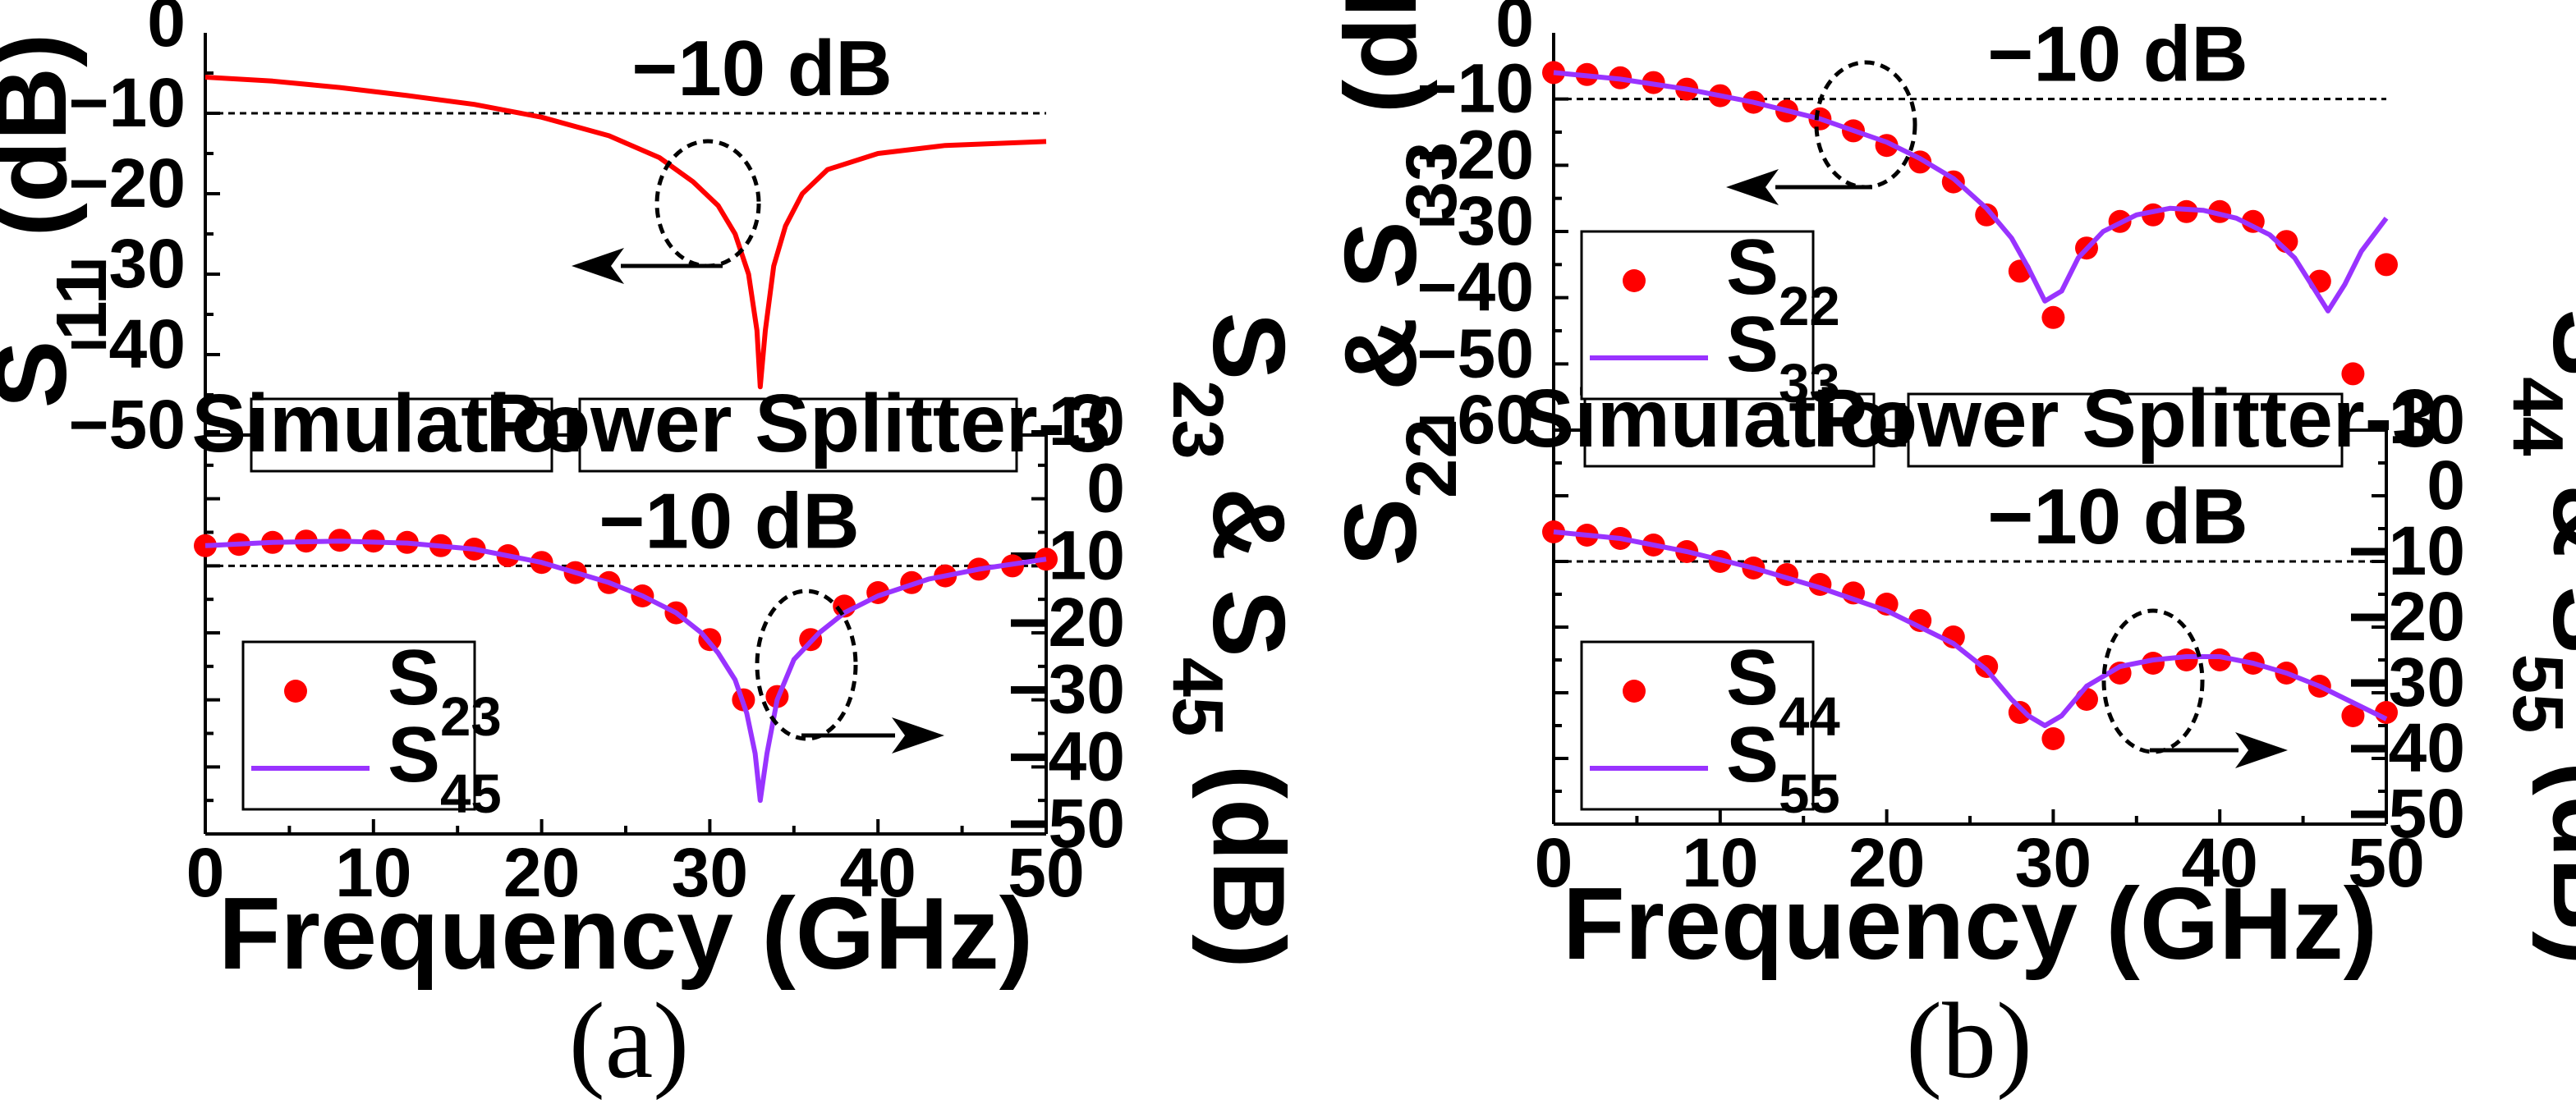 The width and height of the screenshot is (2576, 1104). What do you see at coordinates (625, 671) in the screenshot?
I see `series-line-S45` at bounding box center [625, 671].